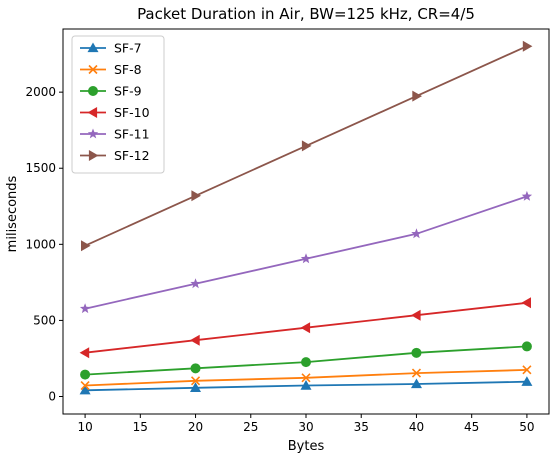 The image size is (550, 458). I want to click on legend-label: SF-11, so click(132, 134).